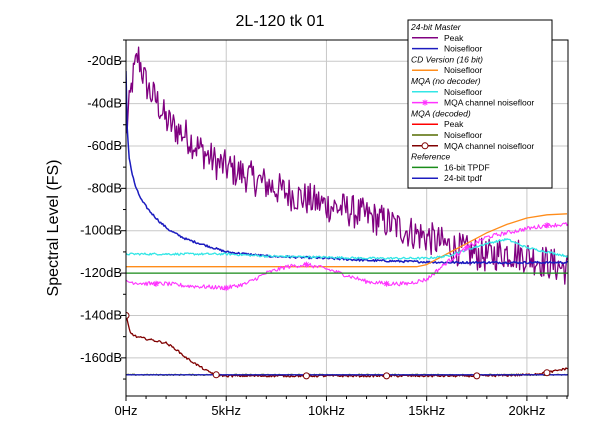 This screenshot has width=600, height=430. I want to click on y-tick-label: -100dB, so click(101, 230).